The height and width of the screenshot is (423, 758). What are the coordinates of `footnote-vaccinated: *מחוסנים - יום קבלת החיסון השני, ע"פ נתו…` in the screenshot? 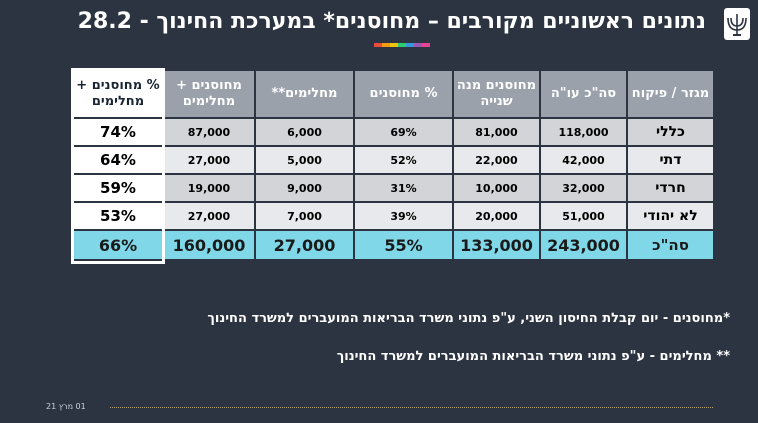 It's located at (468, 318).